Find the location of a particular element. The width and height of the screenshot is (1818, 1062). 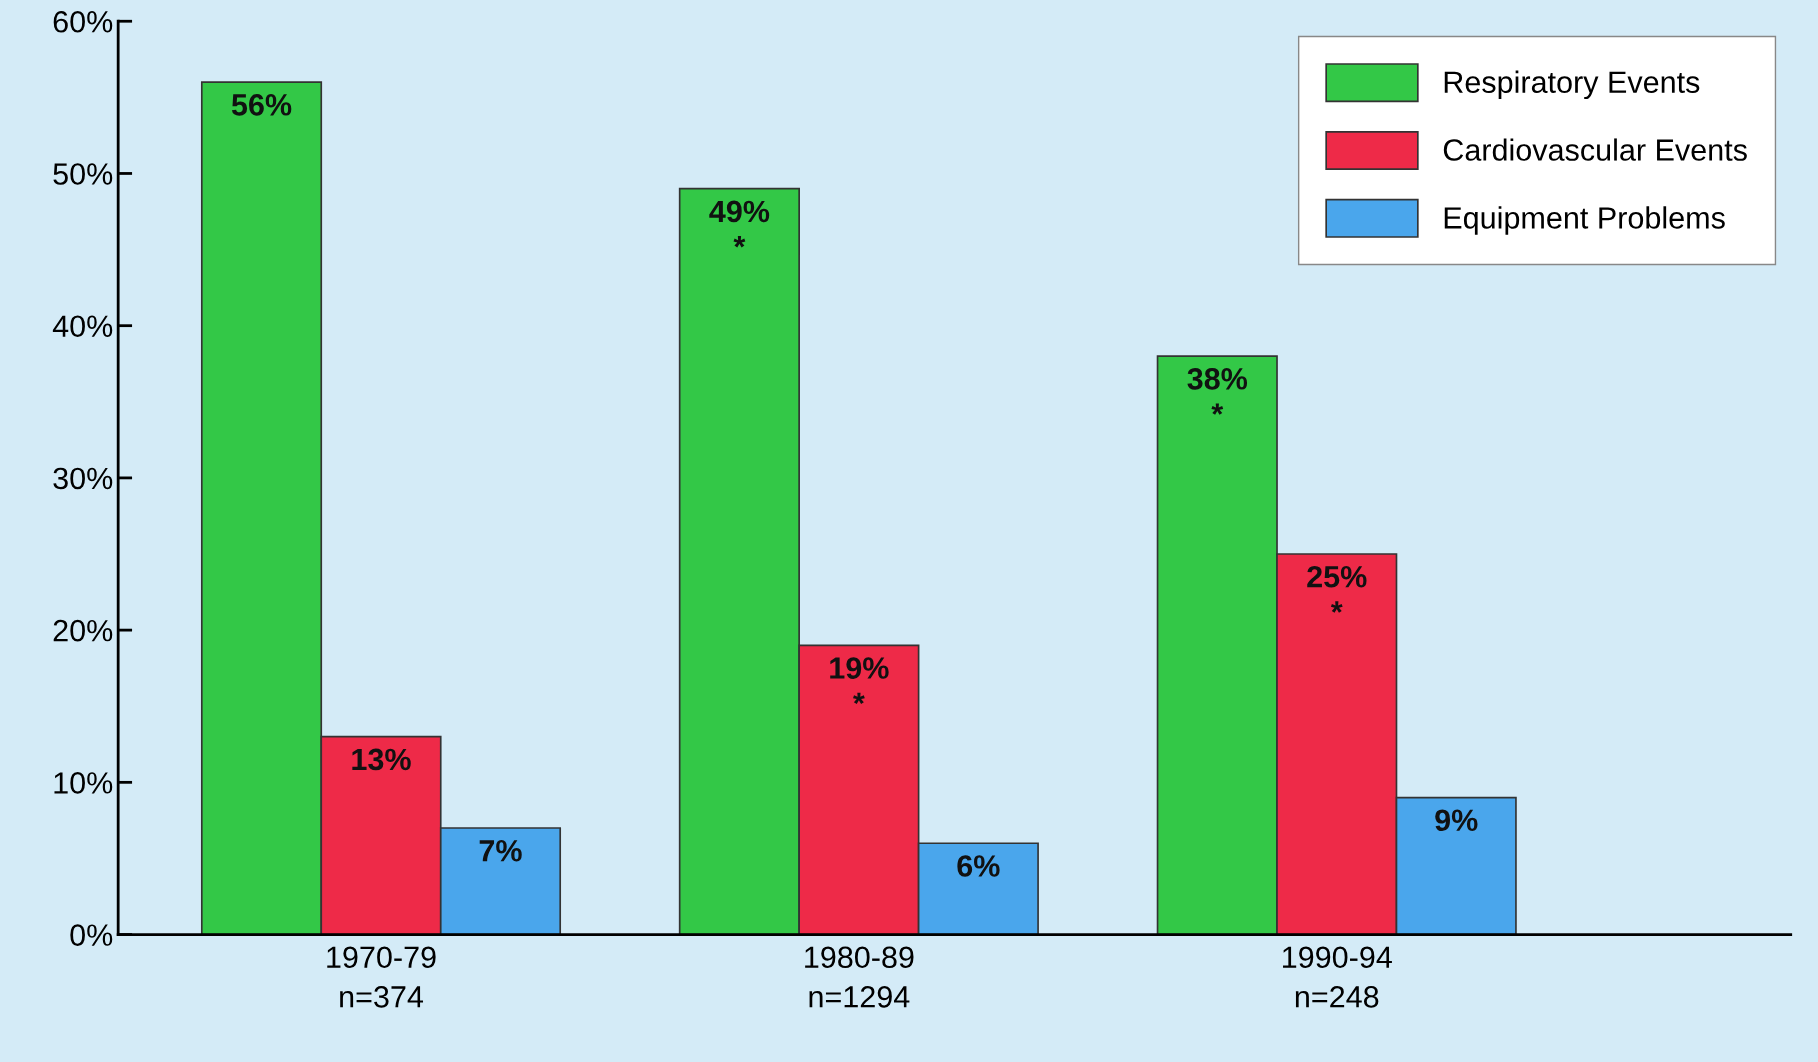

y-tick-label: 30% is located at coordinates (83, 478).